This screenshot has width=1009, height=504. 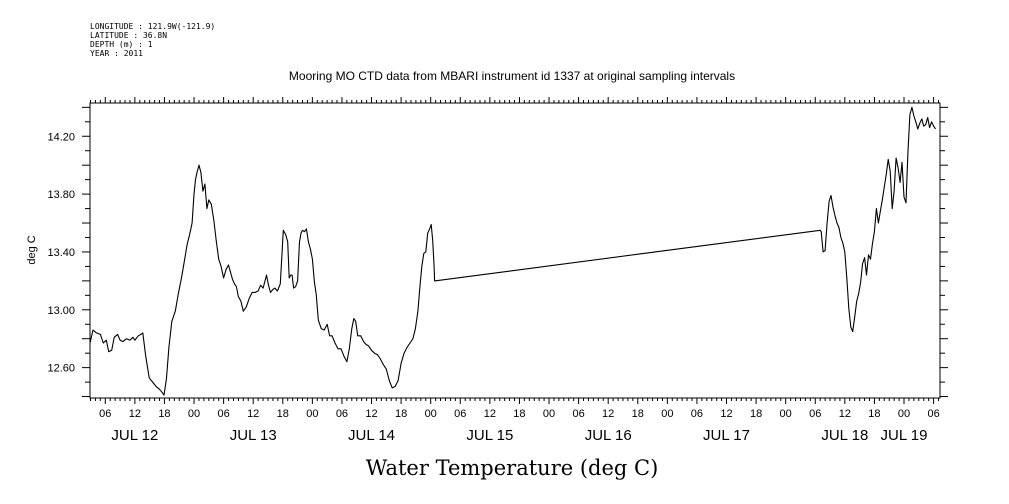 I want to click on longitude-text: LONGITUDE : 121.9W(-121.9), so click(x=153, y=26).